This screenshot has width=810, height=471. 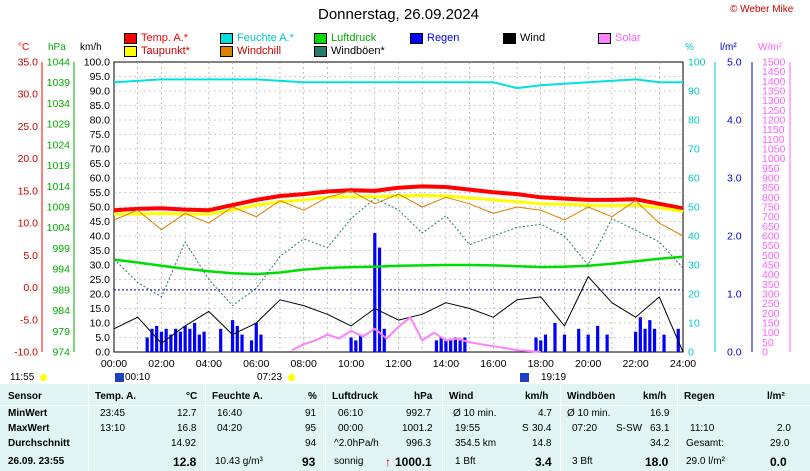 I want to click on event-time-1155: 11:55, so click(x=22, y=377).